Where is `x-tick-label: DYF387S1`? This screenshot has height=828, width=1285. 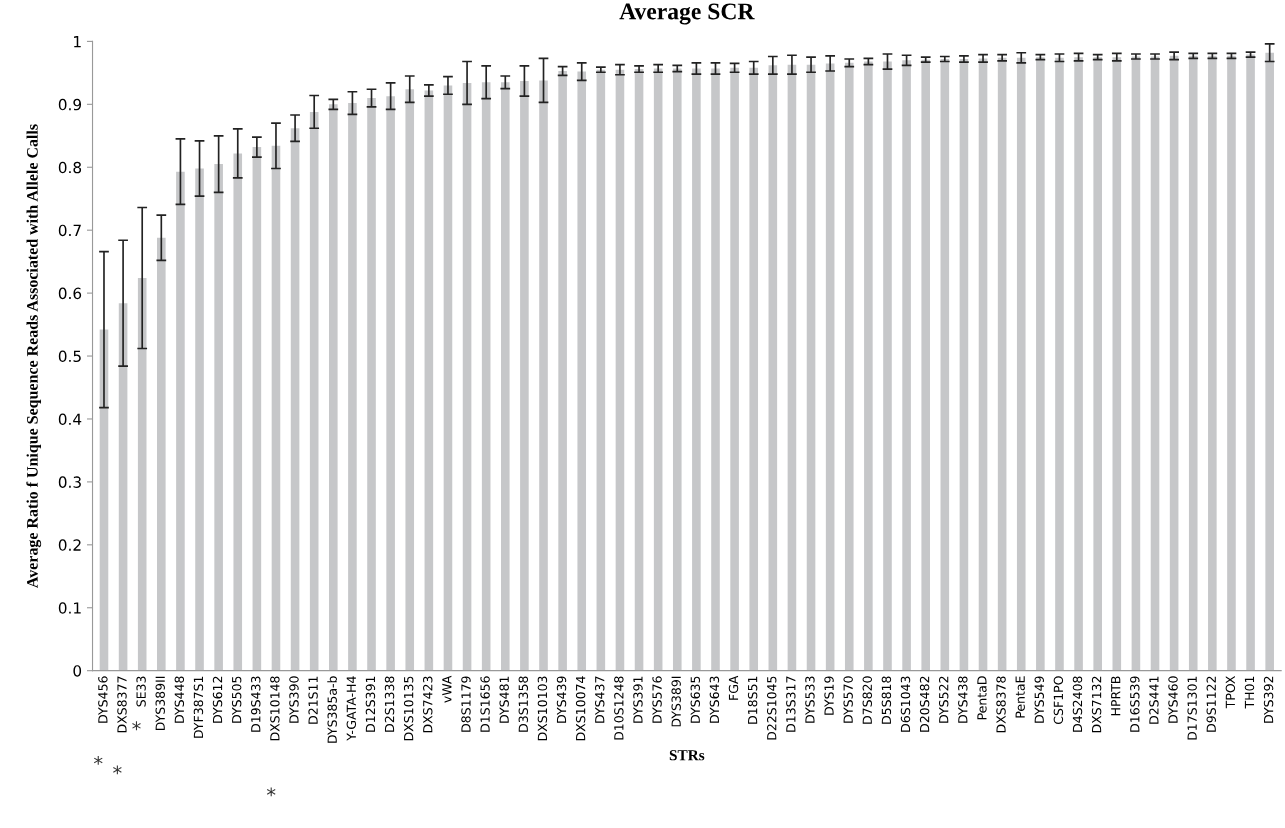 x-tick-label: DYF387S1 is located at coordinates (198, 707).